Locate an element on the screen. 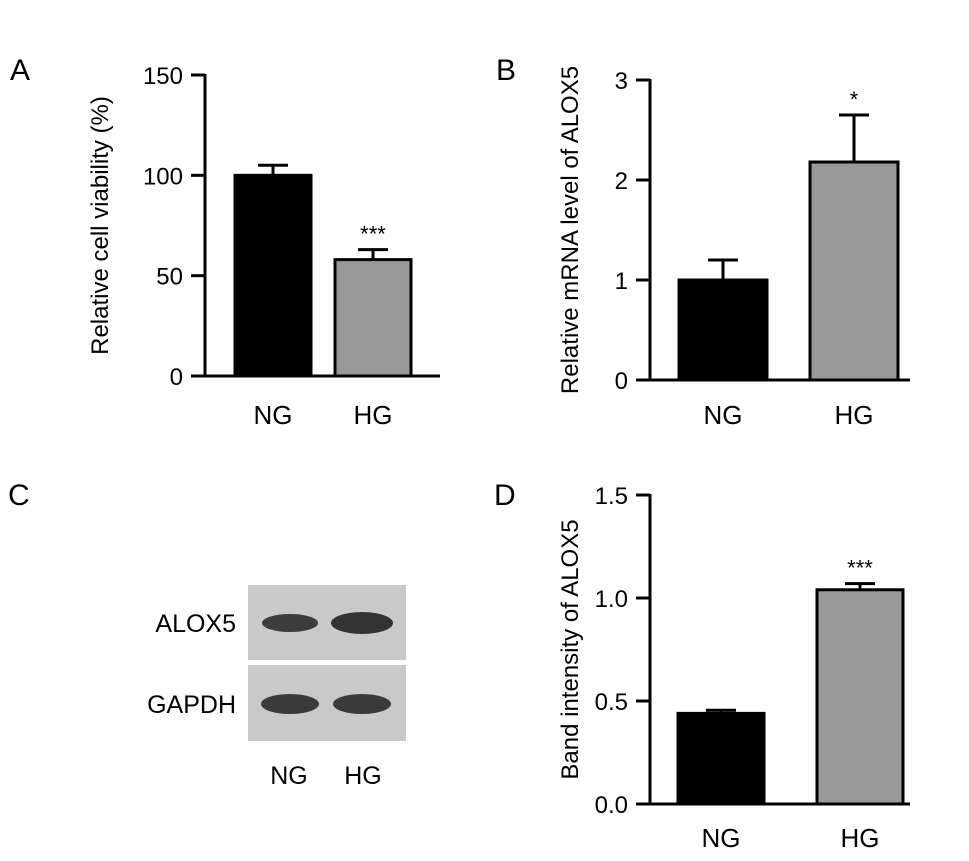 The image size is (969, 861). y-tick-label: 1.5 is located at coordinates (611, 496).